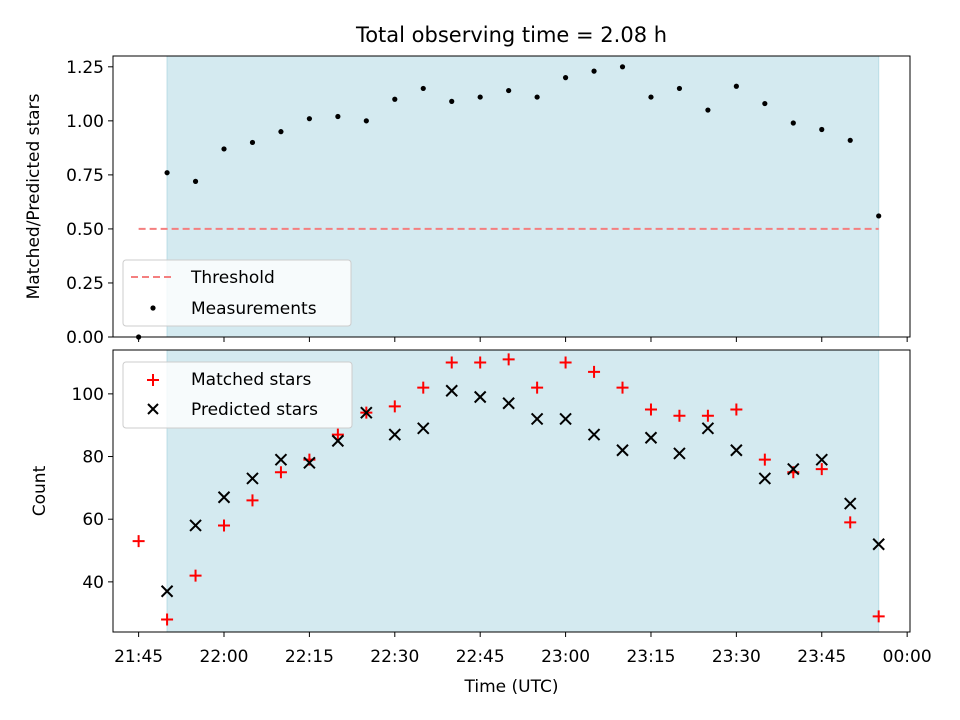 The width and height of the screenshot is (960, 720). What do you see at coordinates (40, 490) in the screenshot?
I see `bottom-y-axis-label: Count` at bounding box center [40, 490].